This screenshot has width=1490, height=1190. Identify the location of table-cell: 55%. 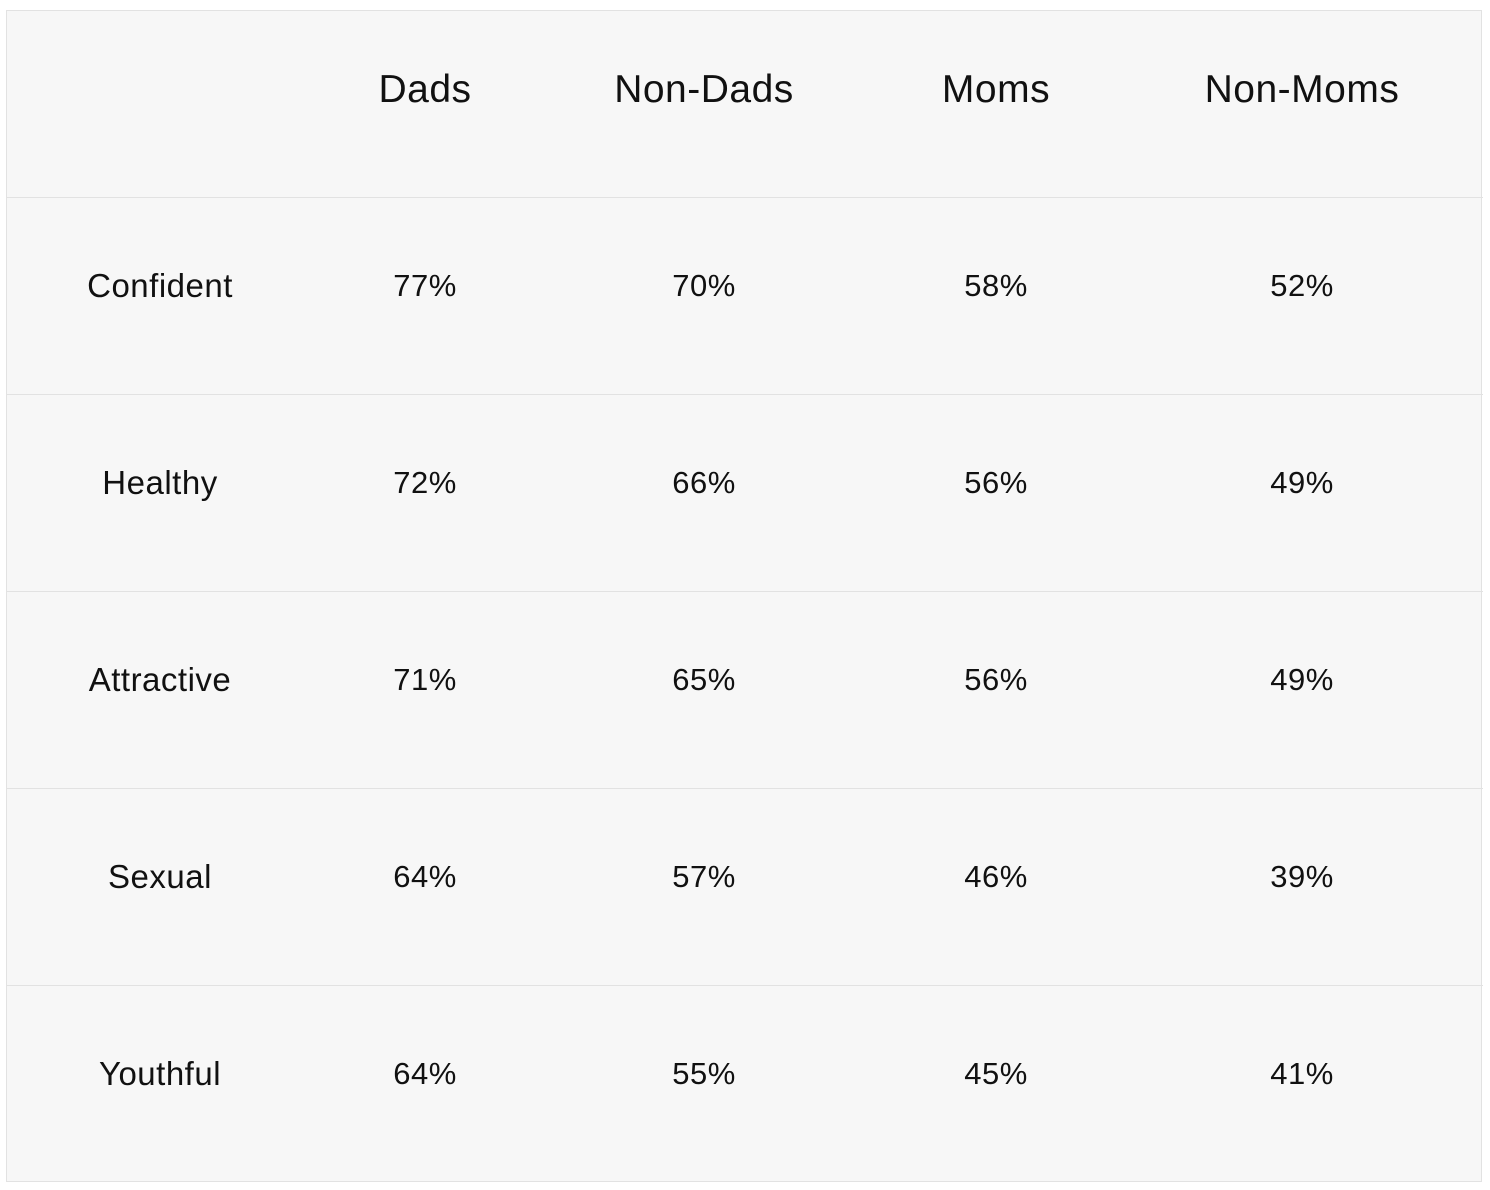
(704, 1083).